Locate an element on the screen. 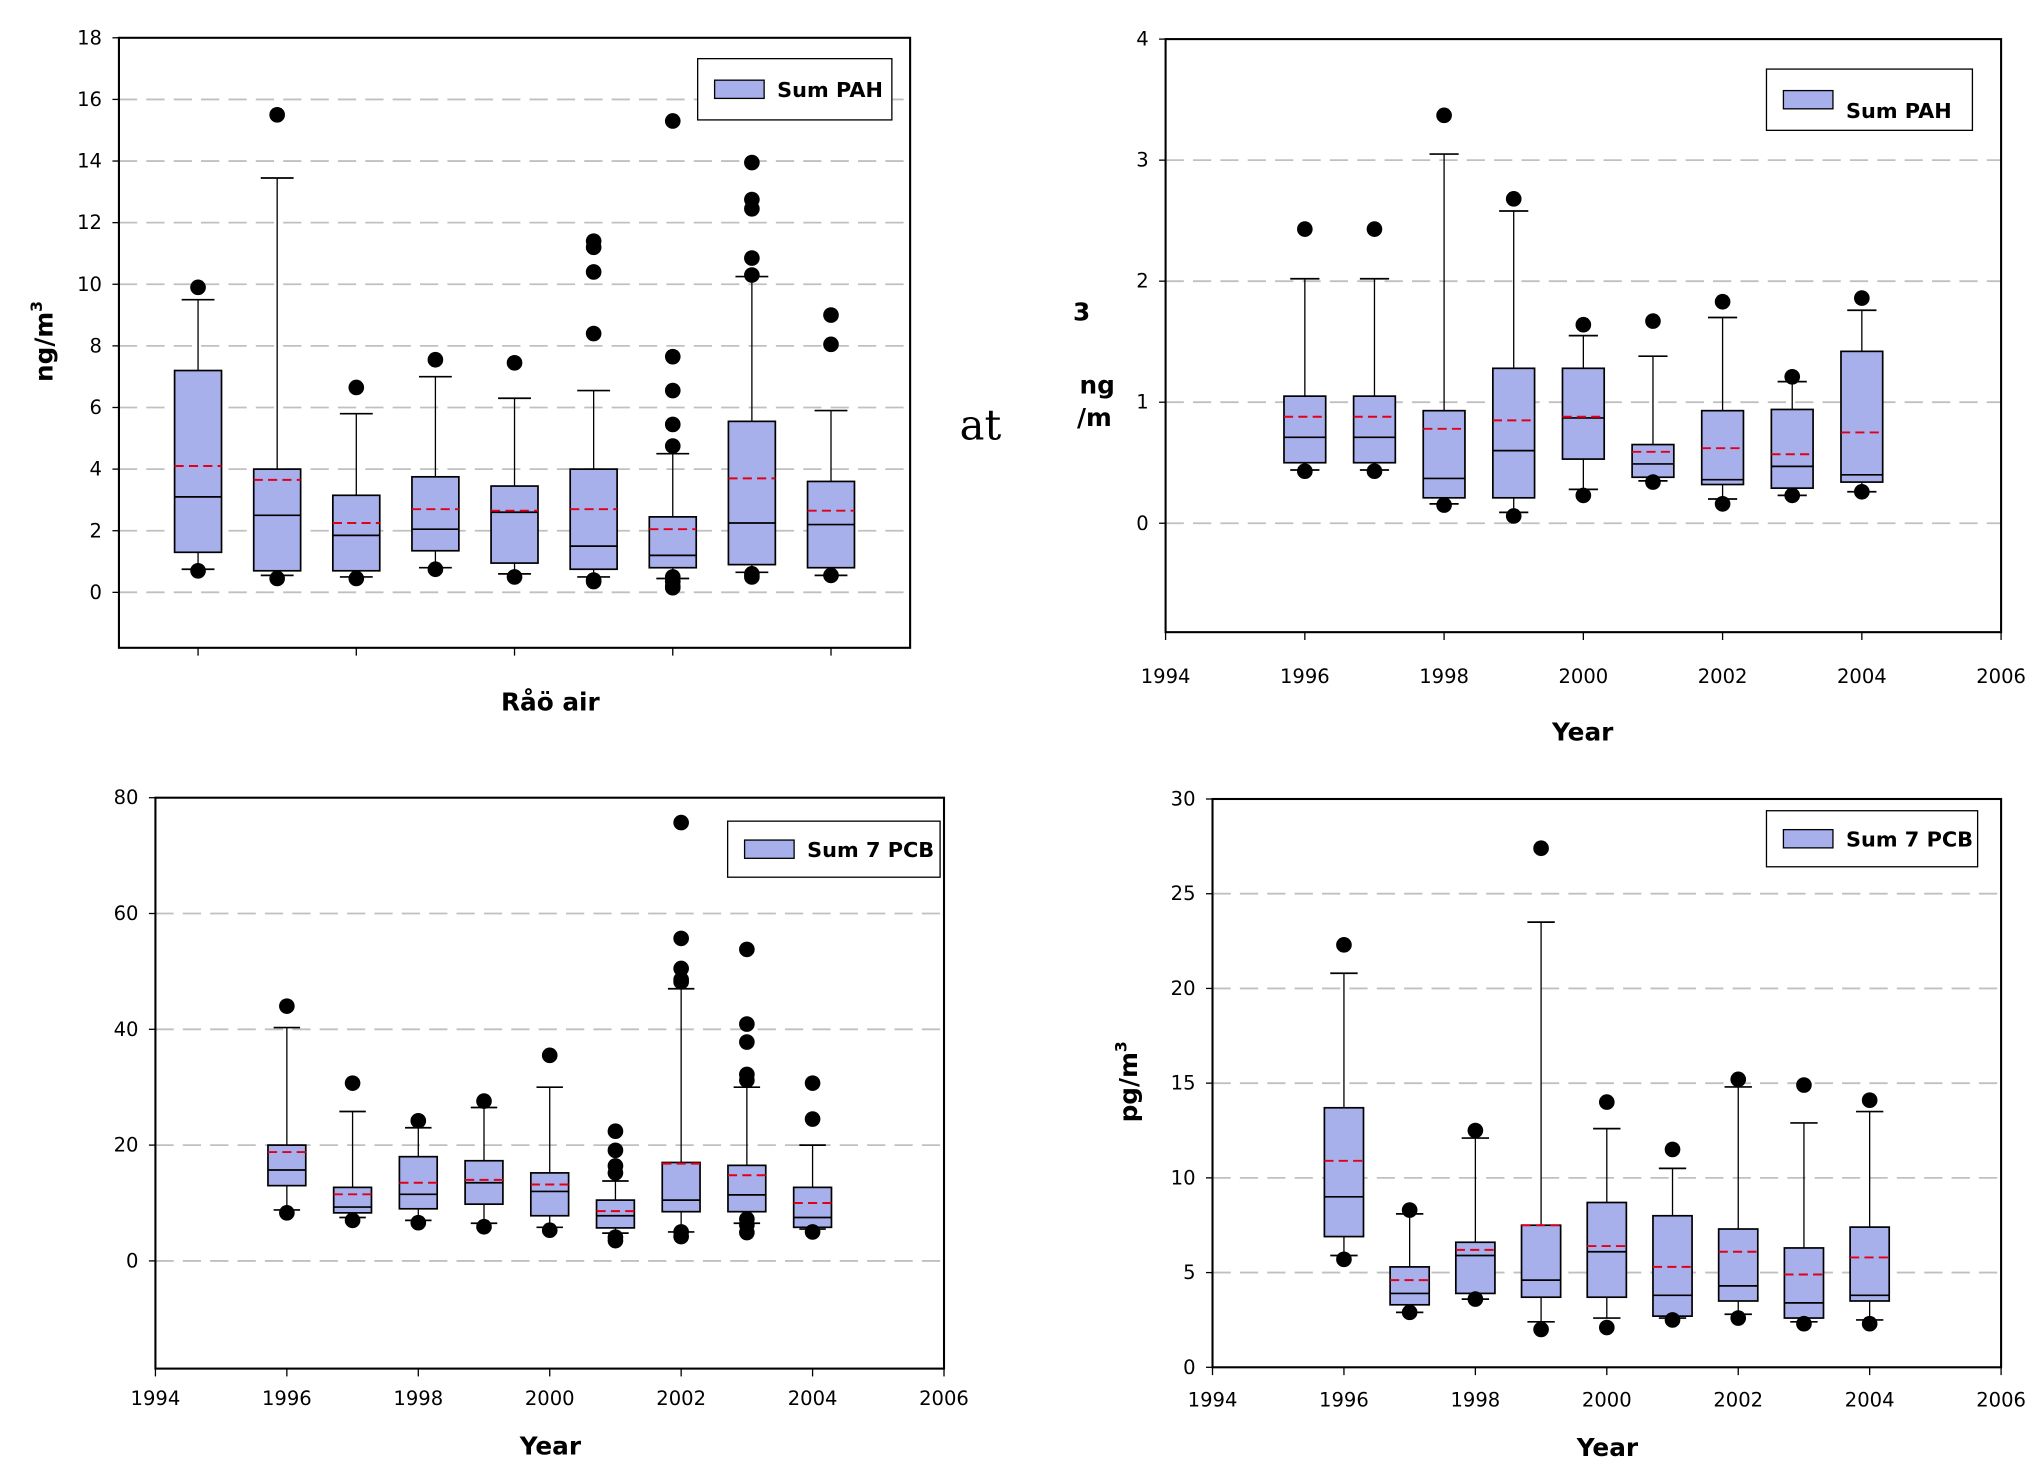 The image size is (2034, 1482). y-axis-label: ng/m3 is located at coordinates (42, 341).